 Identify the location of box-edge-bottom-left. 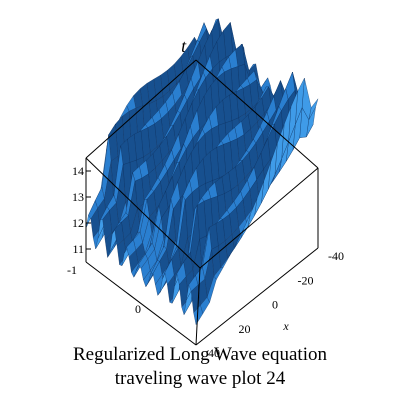
(141, 303).